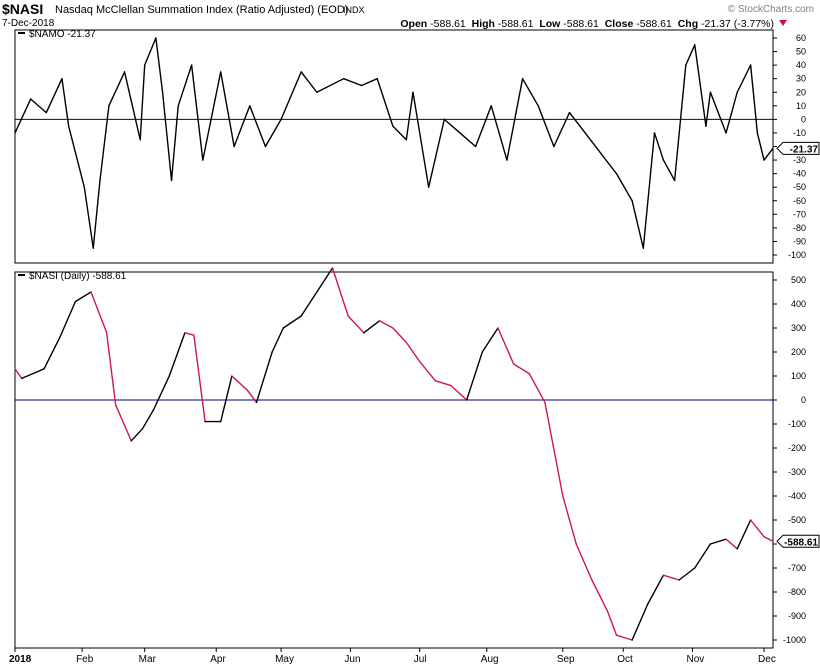 Image resolution: width=820 pixels, height=668 pixels. What do you see at coordinates (448, 24) in the screenshot?
I see `open-value: -588.61` at bounding box center [448, 24].